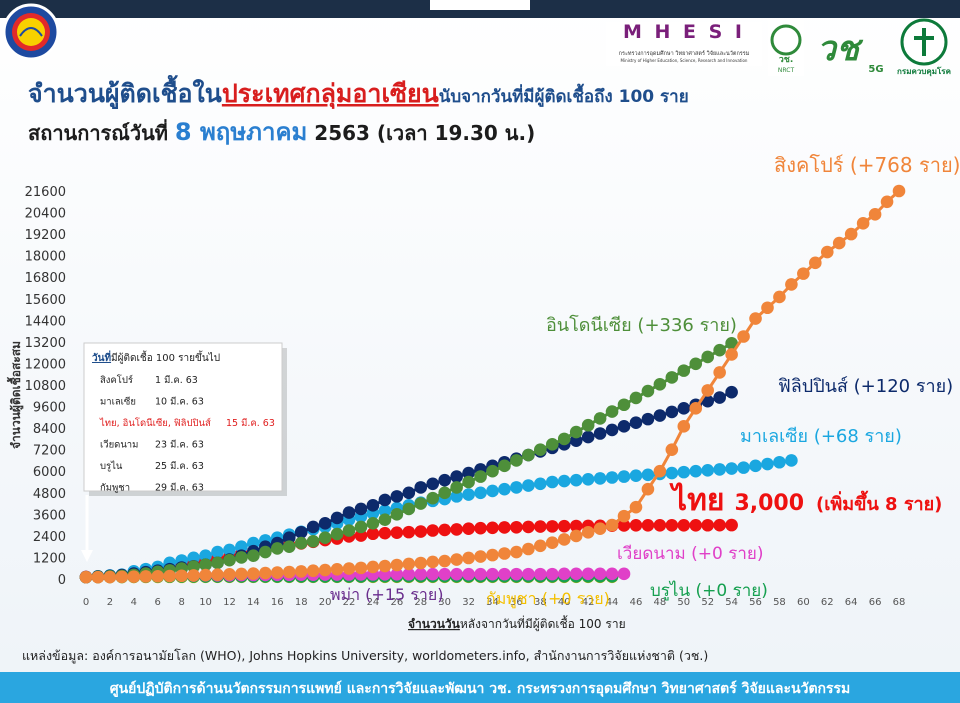 The width and height of the screenshot is (960, 703). What do you see at coordinates (229, 602) in the screenshot?
I see `x-tick-label: 12` at bounding box center [229, 602].